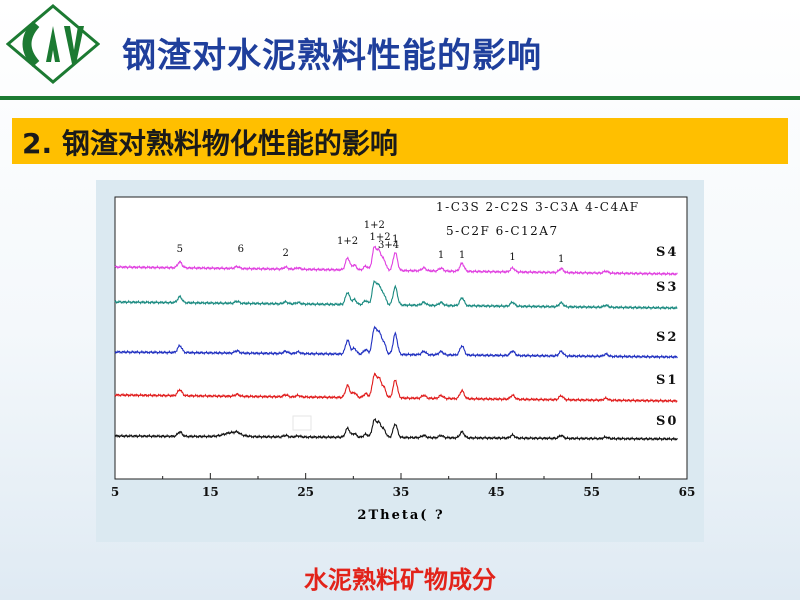  What do you see at coordinates (667, 287) in the screenshot?
I see `series-label-s3: S3` at bounding box center [667, 287].